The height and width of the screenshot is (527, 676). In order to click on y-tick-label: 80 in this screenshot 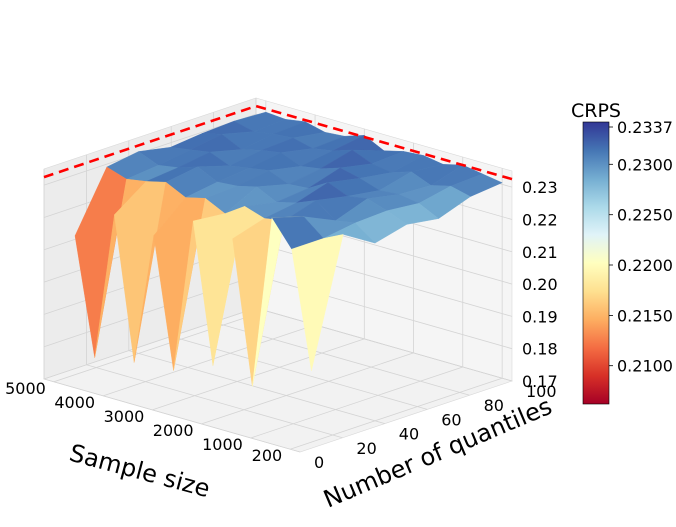, I will do `click(494, 405)`.